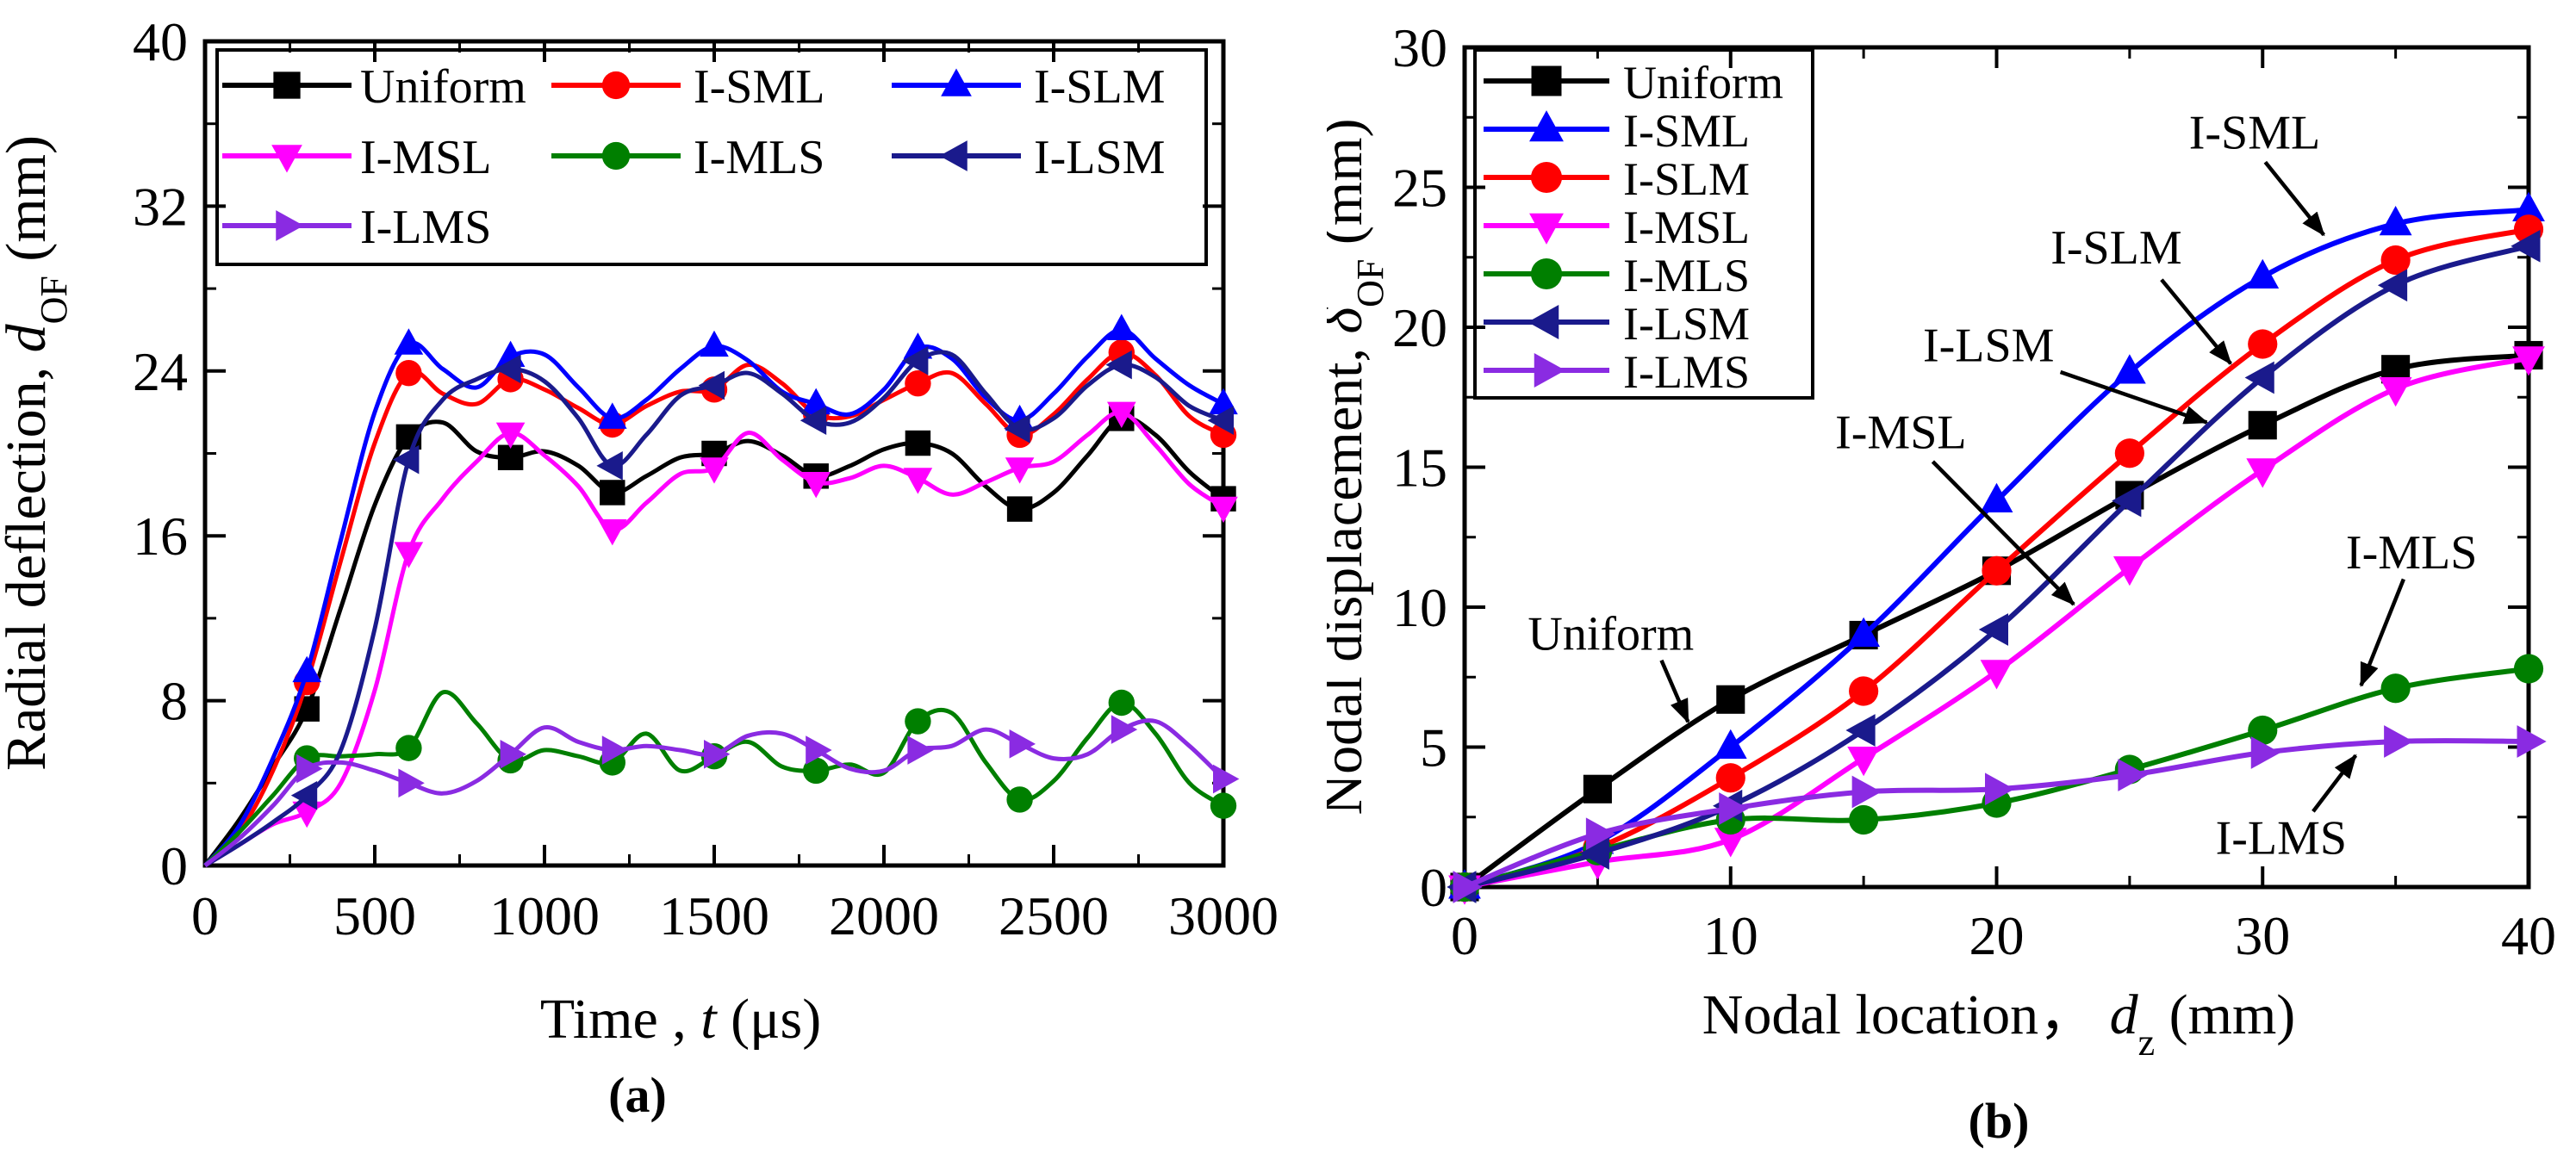  I want to click on annotation-I-LMS: I-LMS, so click(2287, 810).